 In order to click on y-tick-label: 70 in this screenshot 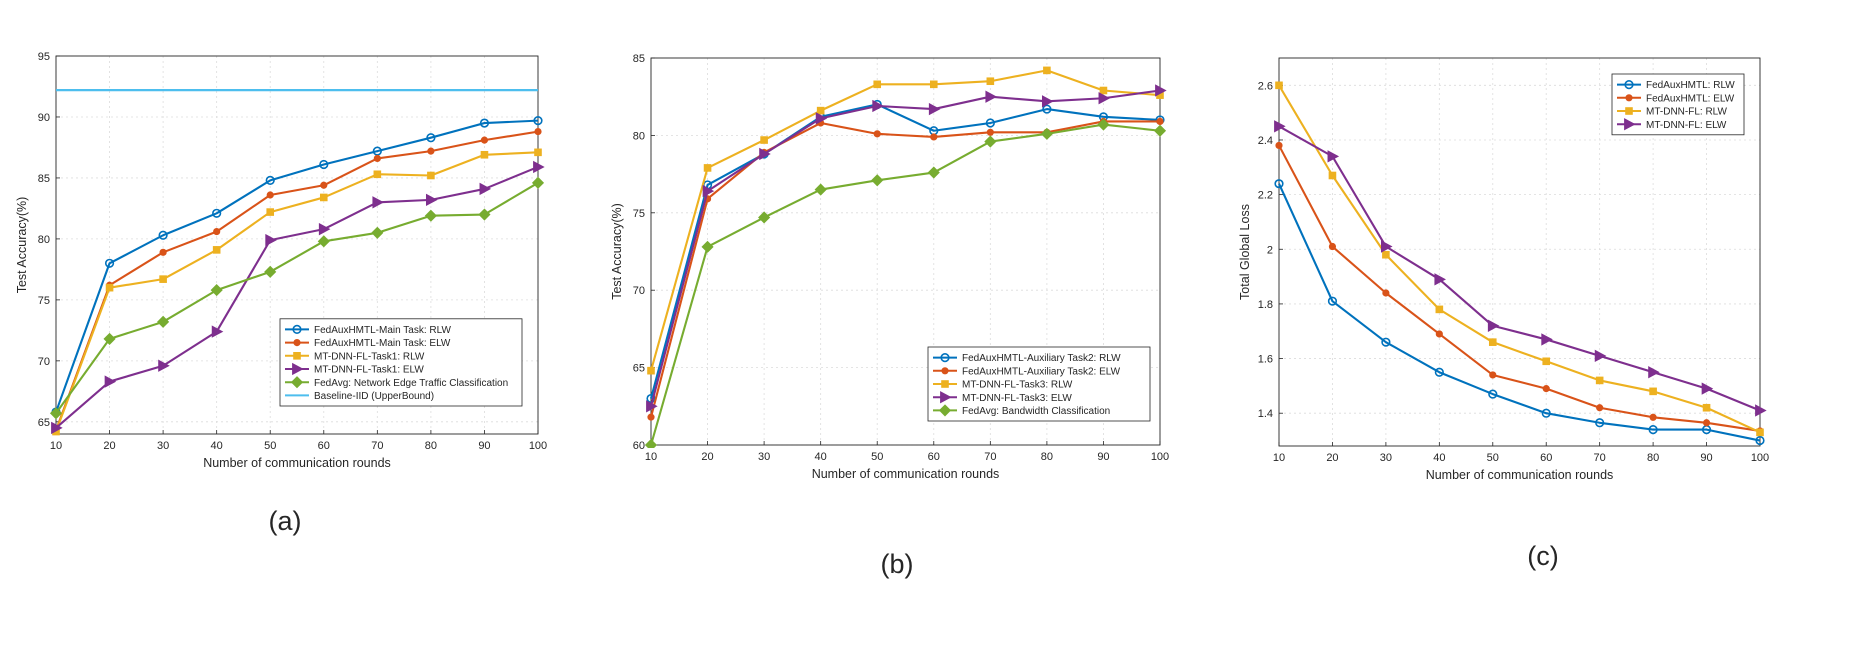, I will do `click(44, 362)`.